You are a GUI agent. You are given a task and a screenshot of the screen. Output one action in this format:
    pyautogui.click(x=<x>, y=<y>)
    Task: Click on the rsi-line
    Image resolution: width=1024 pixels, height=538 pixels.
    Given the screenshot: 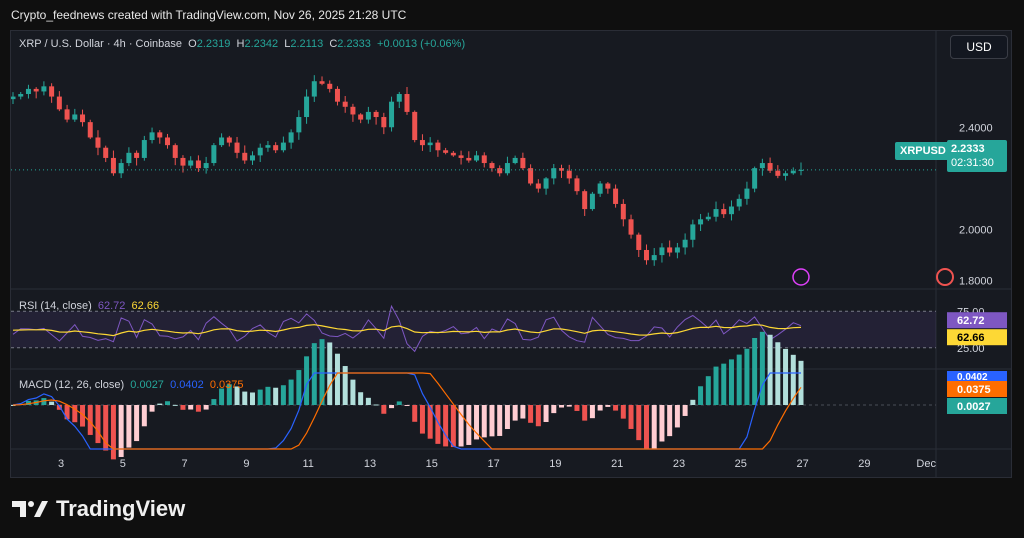 What is the action you would take?
    pyautogui.click(x=407, y=328)
    